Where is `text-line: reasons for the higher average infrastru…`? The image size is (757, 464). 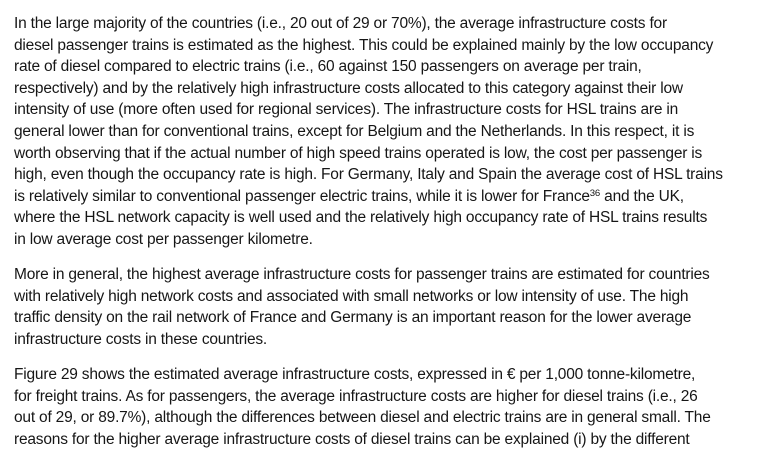 text-line: reasons for the higher average infrastru… is located at coordinates (352, 439).